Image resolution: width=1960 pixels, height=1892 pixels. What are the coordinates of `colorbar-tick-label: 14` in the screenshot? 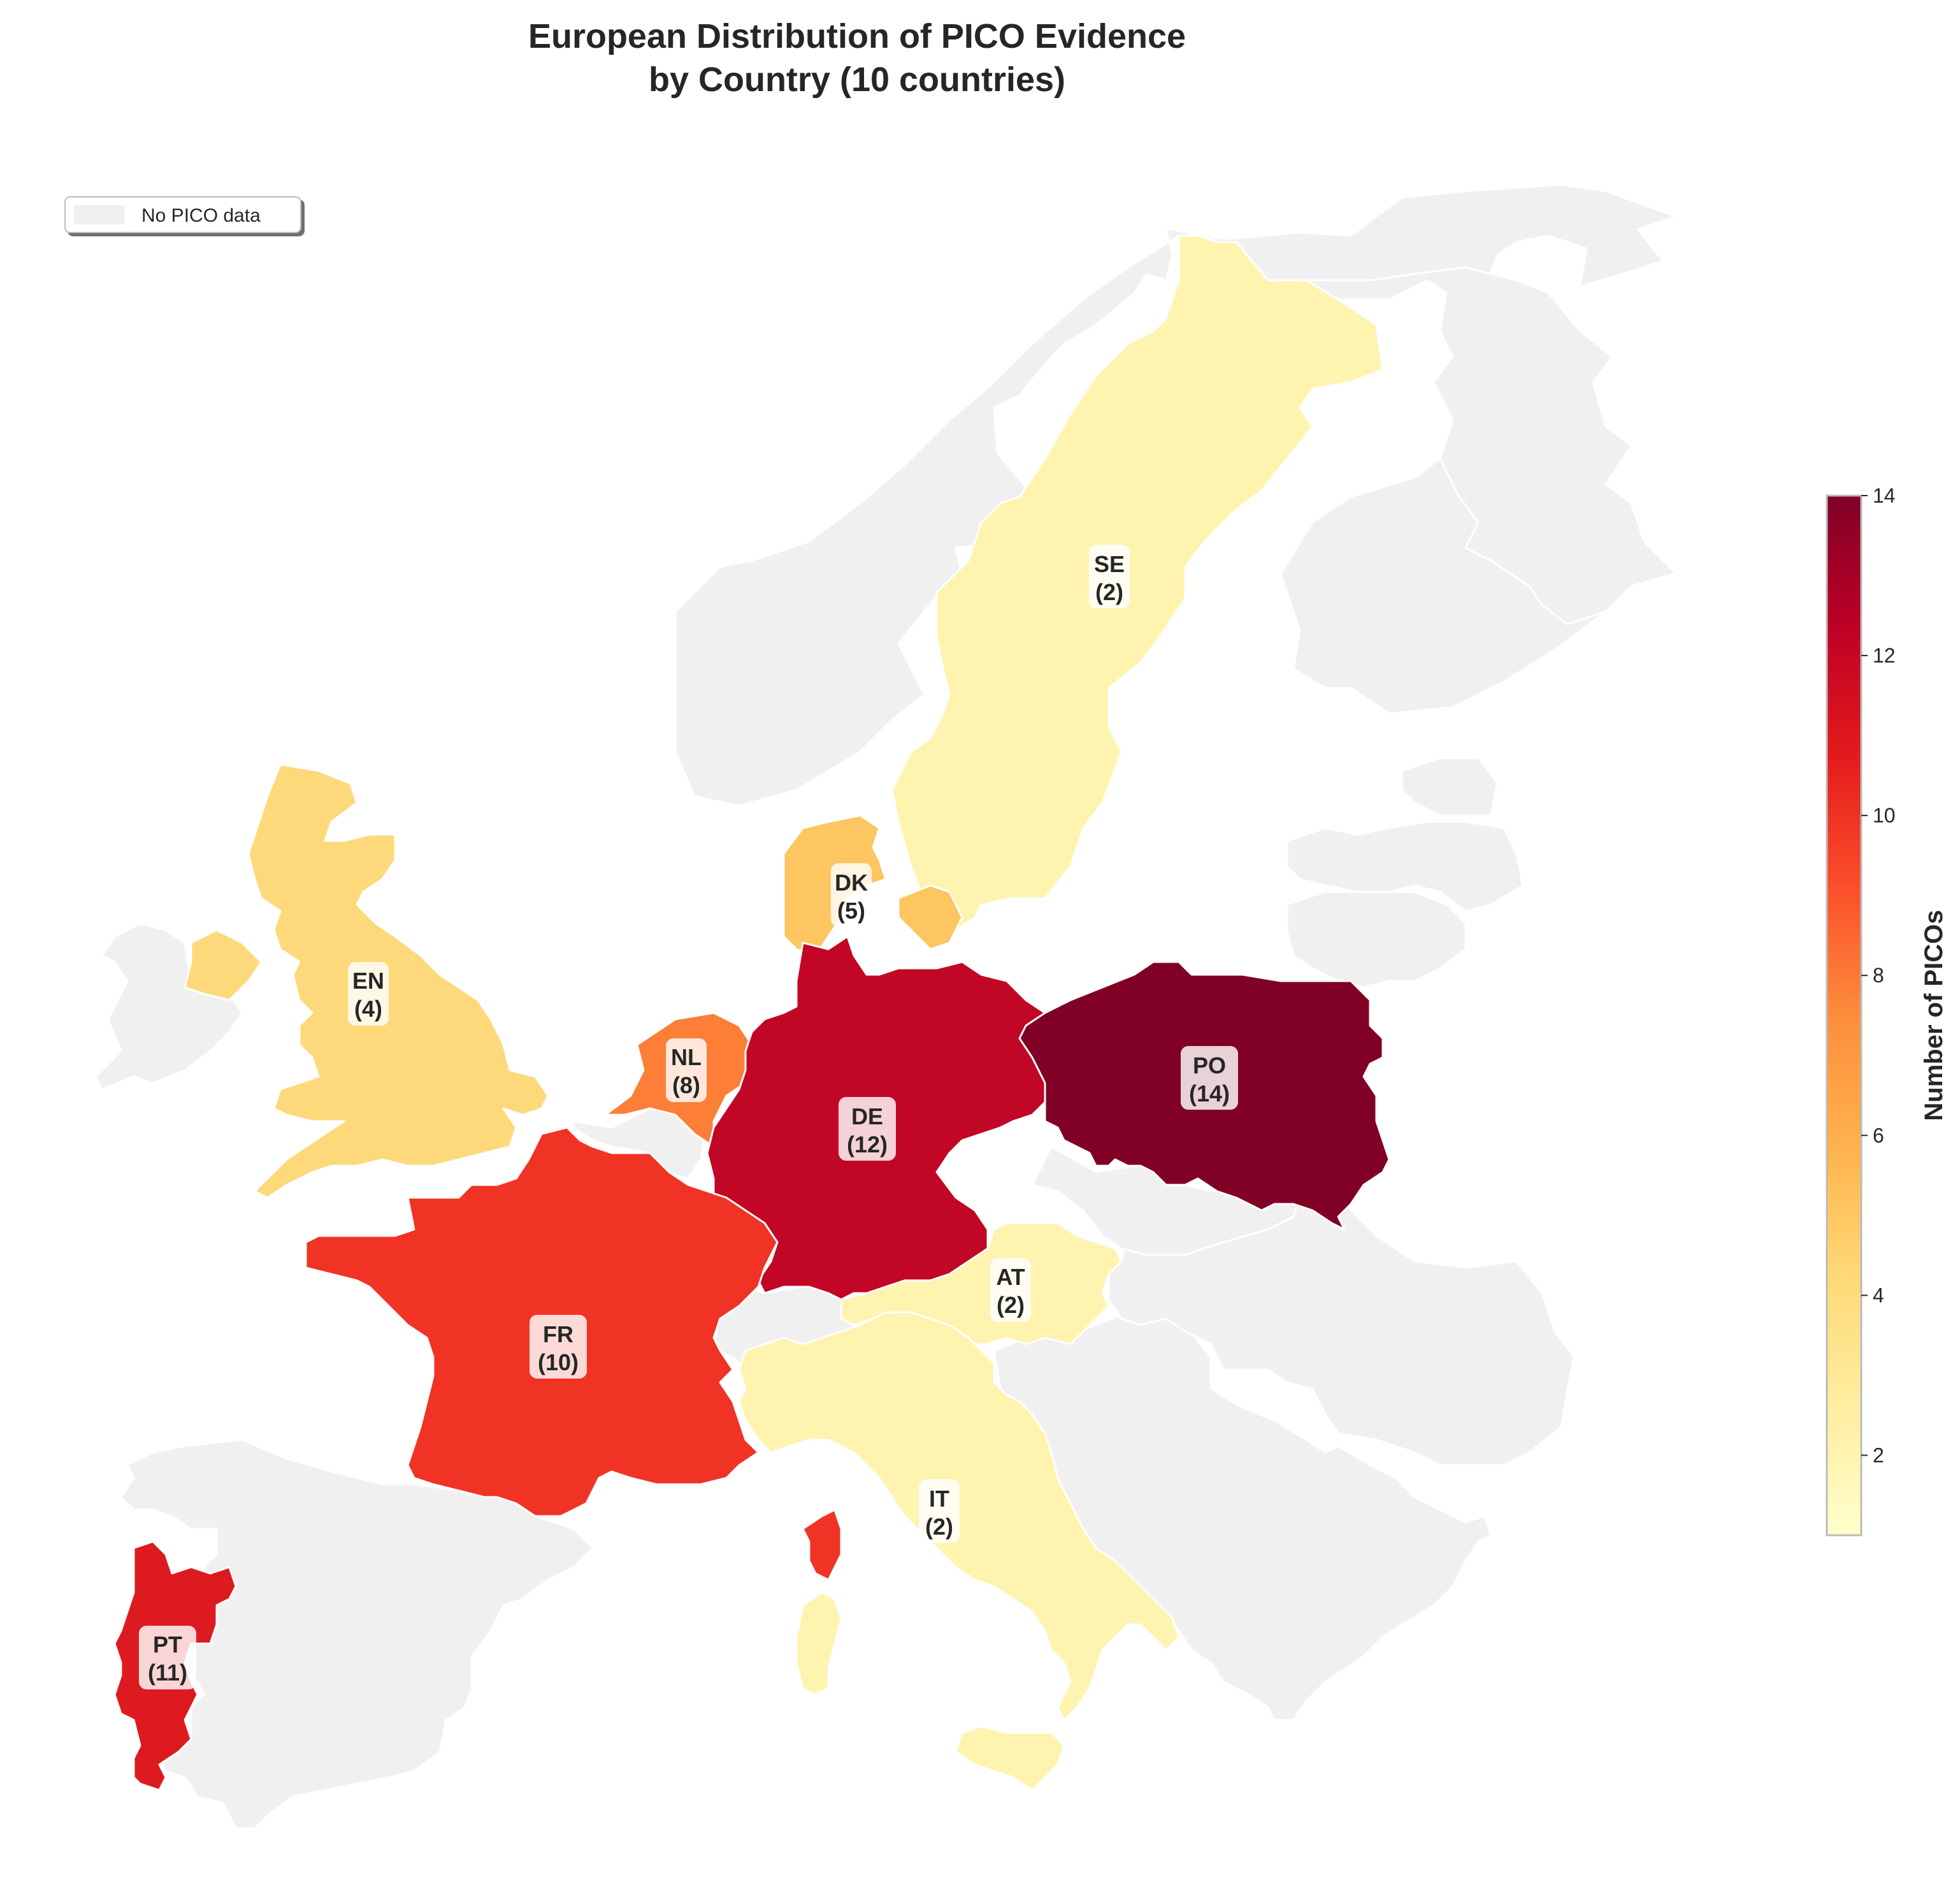 It's located at (1884, 495).